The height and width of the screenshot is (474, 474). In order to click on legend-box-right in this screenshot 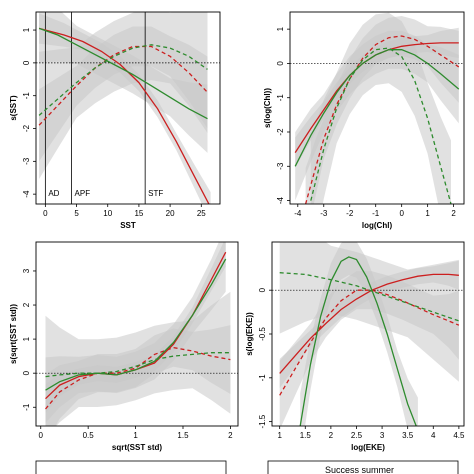, I will do `click(363, 467)`.